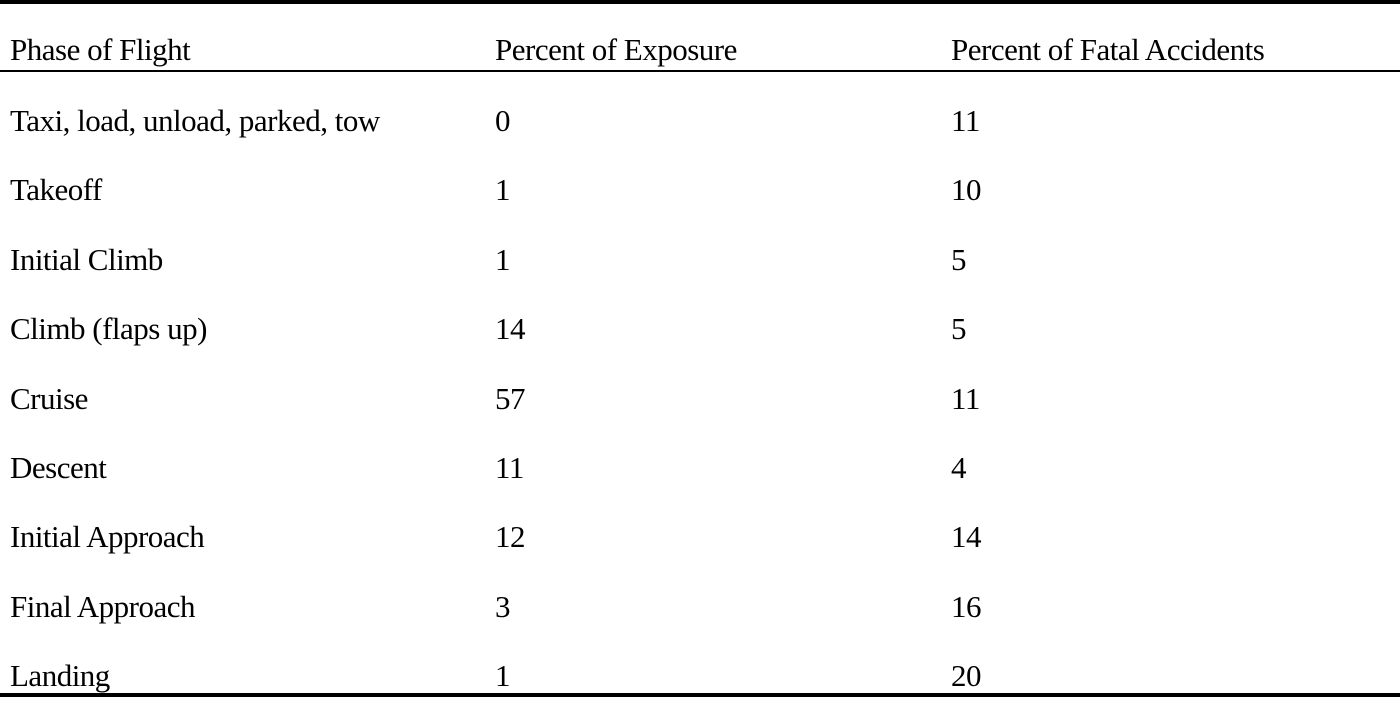  Describe the element at coordinates (510, 537) in the screenshot. I see `exposure-cell: 12` at that location.